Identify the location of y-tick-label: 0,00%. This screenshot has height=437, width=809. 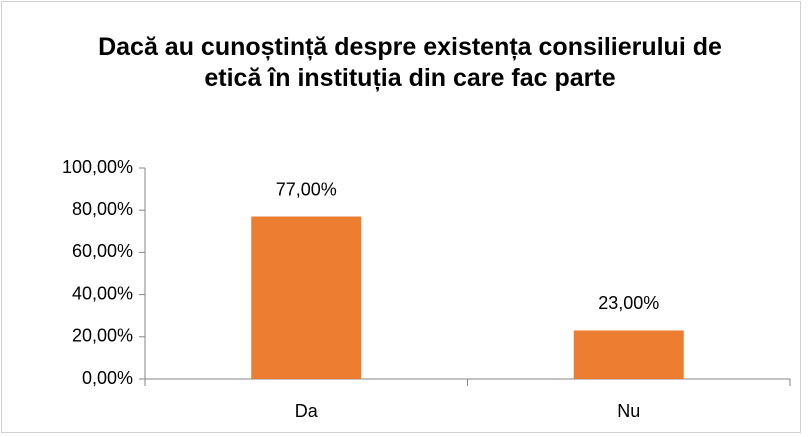
(107, 378).